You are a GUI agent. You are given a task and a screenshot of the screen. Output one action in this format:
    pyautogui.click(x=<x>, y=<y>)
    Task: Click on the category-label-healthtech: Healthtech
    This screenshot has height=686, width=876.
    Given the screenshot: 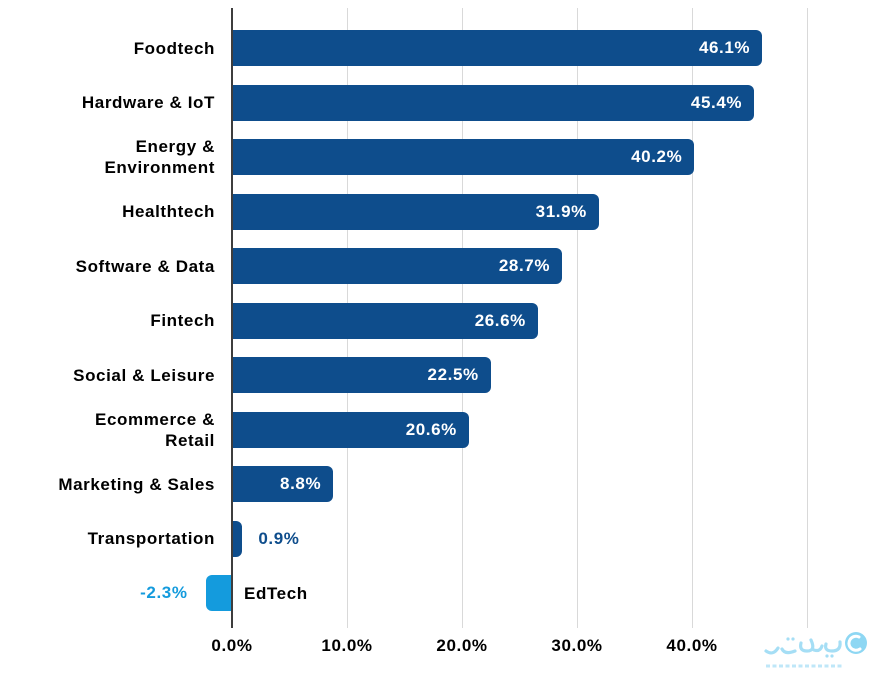 What is the action you would take?
    pyautogui.click(x=107, y=212)
    